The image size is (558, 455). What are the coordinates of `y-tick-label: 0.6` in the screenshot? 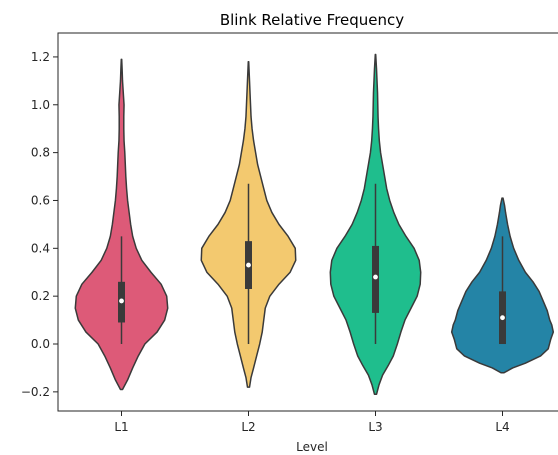 It's located at (40, 200).